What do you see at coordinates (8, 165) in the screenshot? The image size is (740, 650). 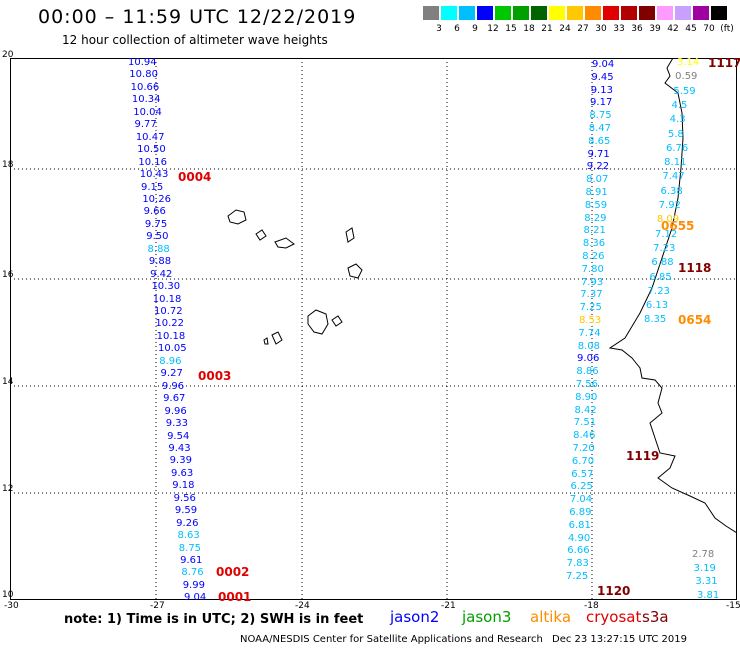 I see `y-axis-tick-label: 18` at bounding box center [8, 165].